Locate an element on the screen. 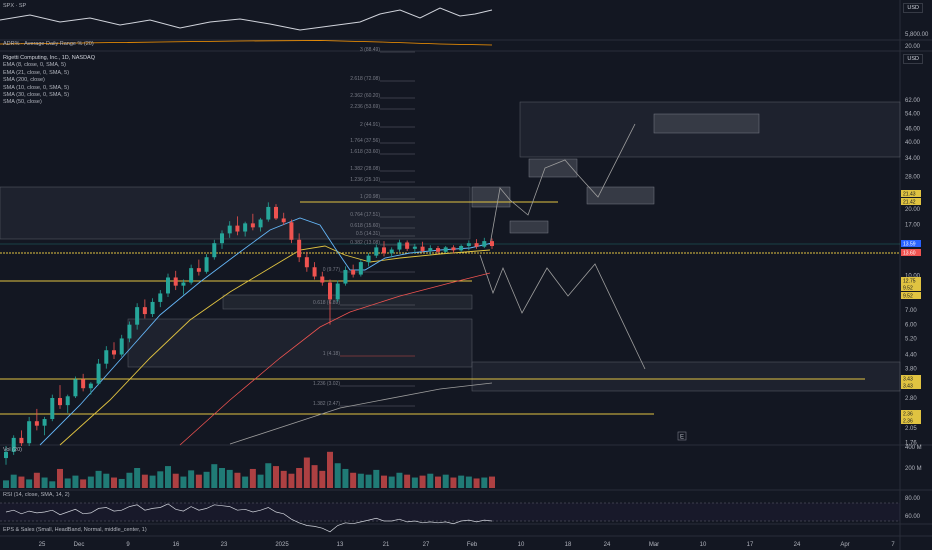 The height and width of the screenshot is (550, 932). fib-label: 0 (9.77) is located at coordinates (332, 270).